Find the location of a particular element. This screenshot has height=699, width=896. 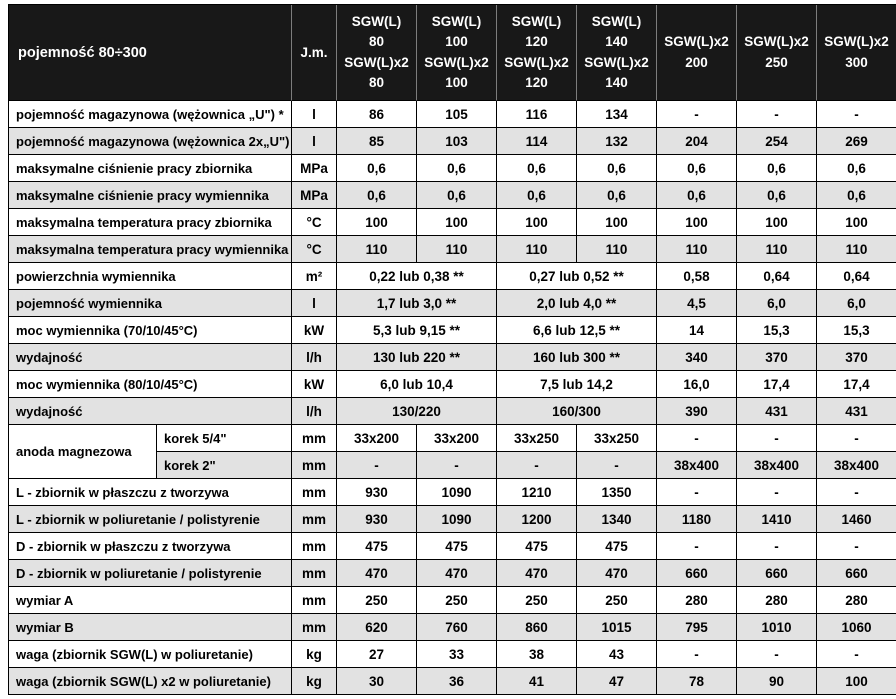

value-cell: 1060 is located at coordinates (856, 627).